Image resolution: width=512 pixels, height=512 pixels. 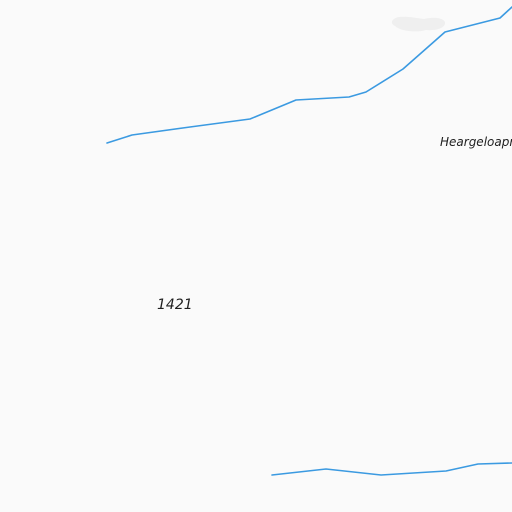 I want to click on stream-south, so click(x=391, y=469).